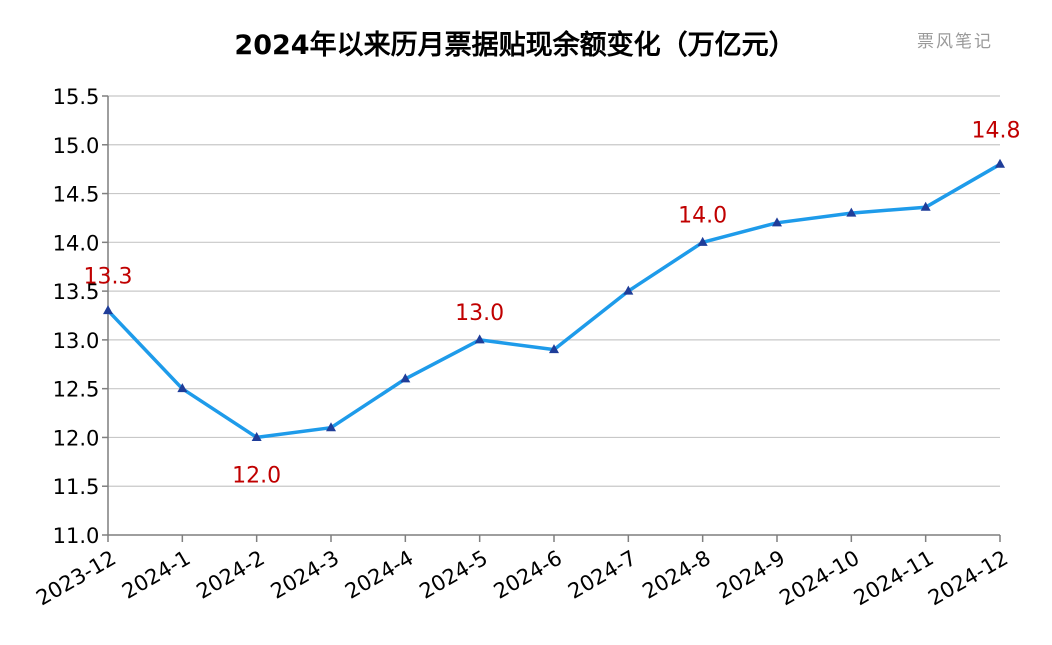  I want to click on watermark-text: 票风笔记, so click(955, 42).